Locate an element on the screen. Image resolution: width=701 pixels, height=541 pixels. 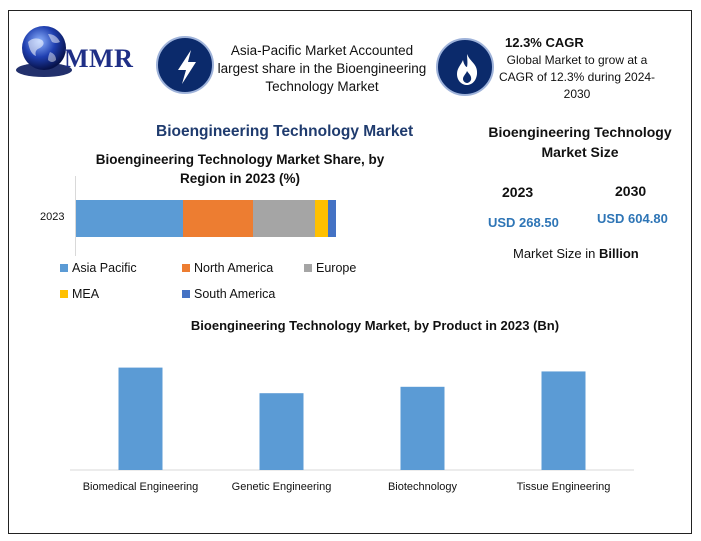
product-tick-label-genetic-engineering: Genetic Engineering is located at coordinates (282, 487).